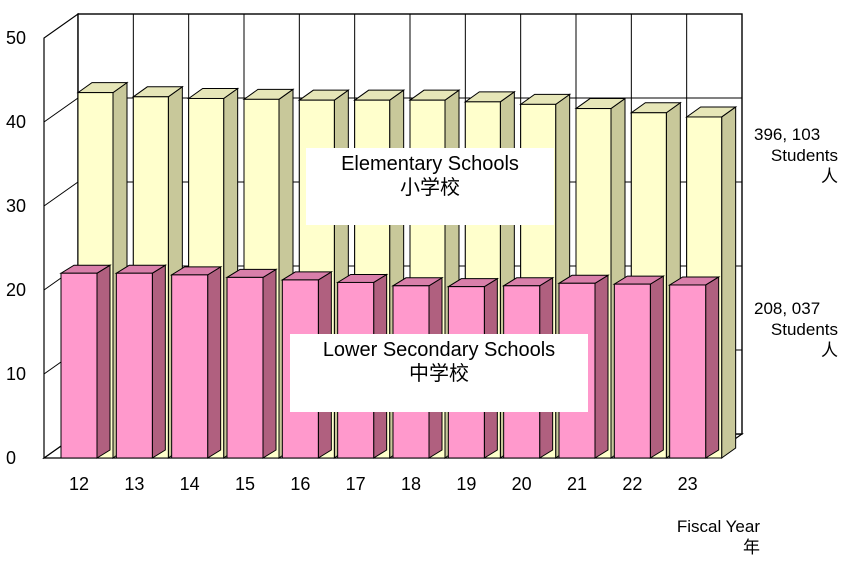 The width and height of the screenshot is (843, 564). Describe the element at coordinates (804, 155) in the screenshot. I see `elementary-total-unit: Students` at that location.